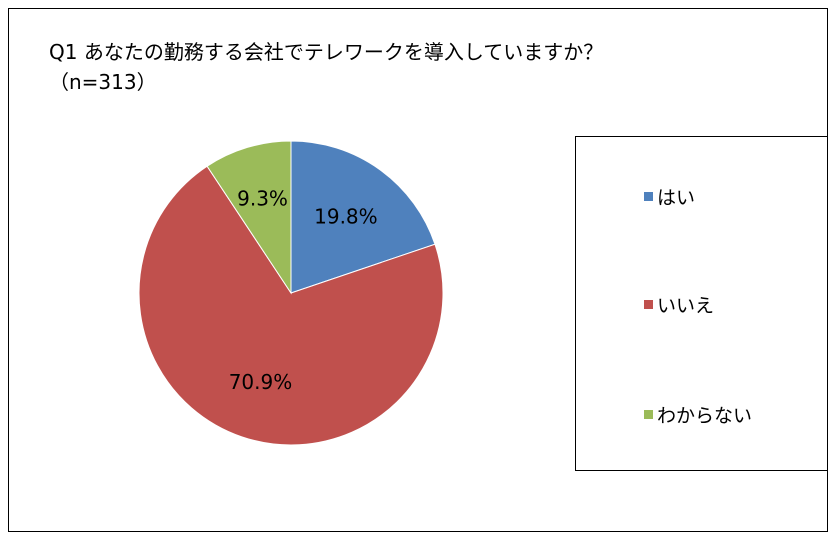 The image size is (840, 545). Describe the element at coordinates (261, 382) in the screenshot. I see `slice-no-label: 70.9%` at that location.